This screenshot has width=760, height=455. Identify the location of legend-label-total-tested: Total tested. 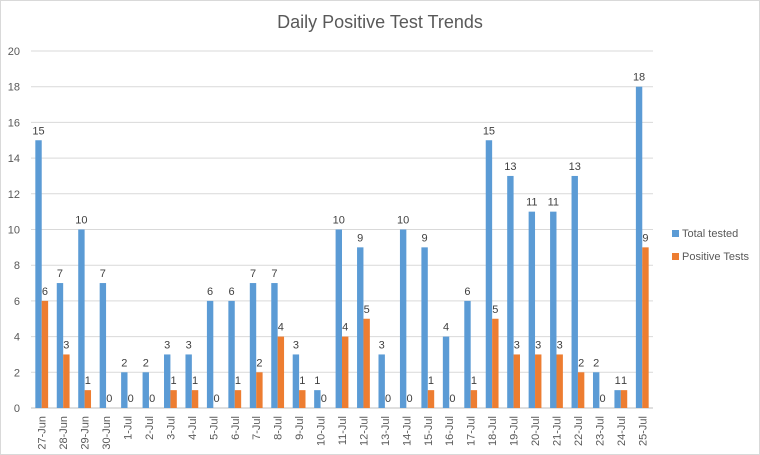
(710, 234).